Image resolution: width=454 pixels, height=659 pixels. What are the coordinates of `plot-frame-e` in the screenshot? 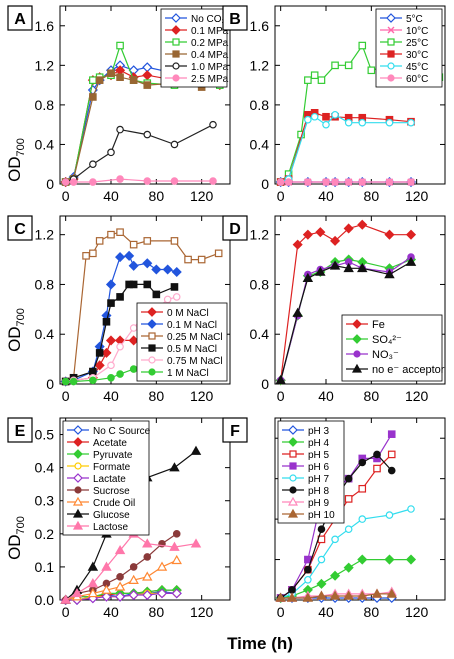 It's located at (145, 509).